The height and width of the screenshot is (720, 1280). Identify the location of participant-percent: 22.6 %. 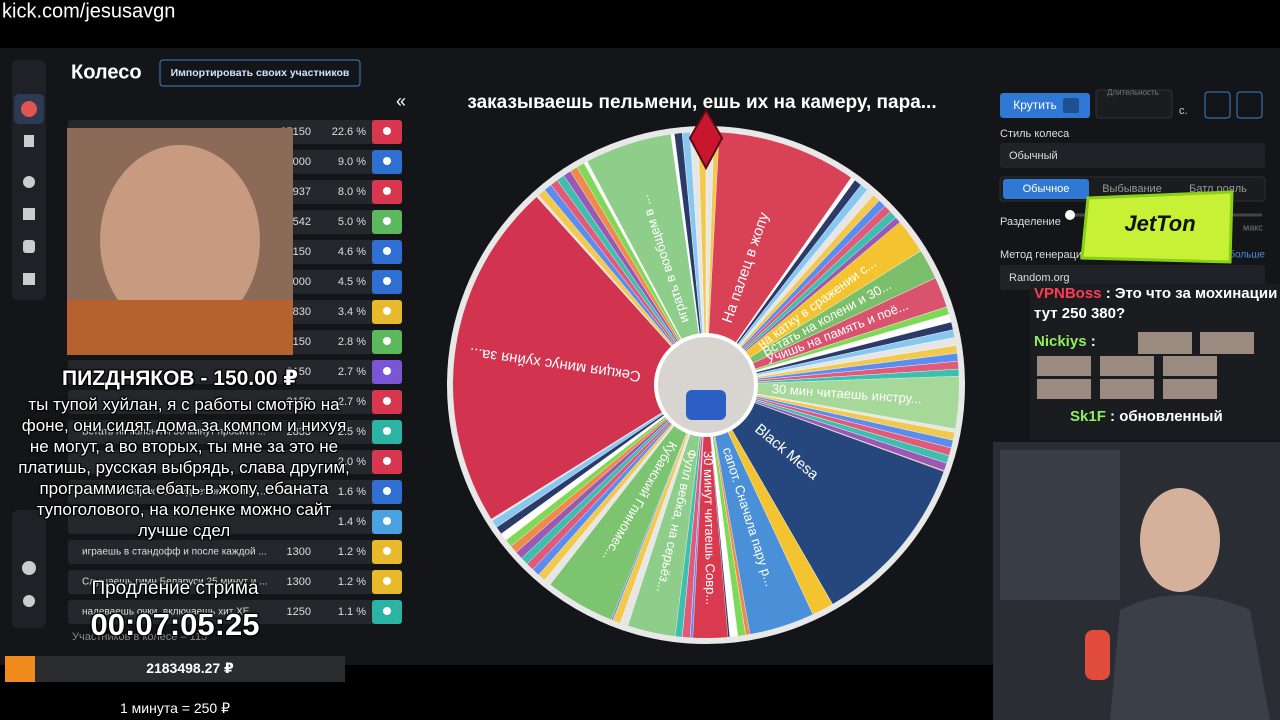
(349, 132).